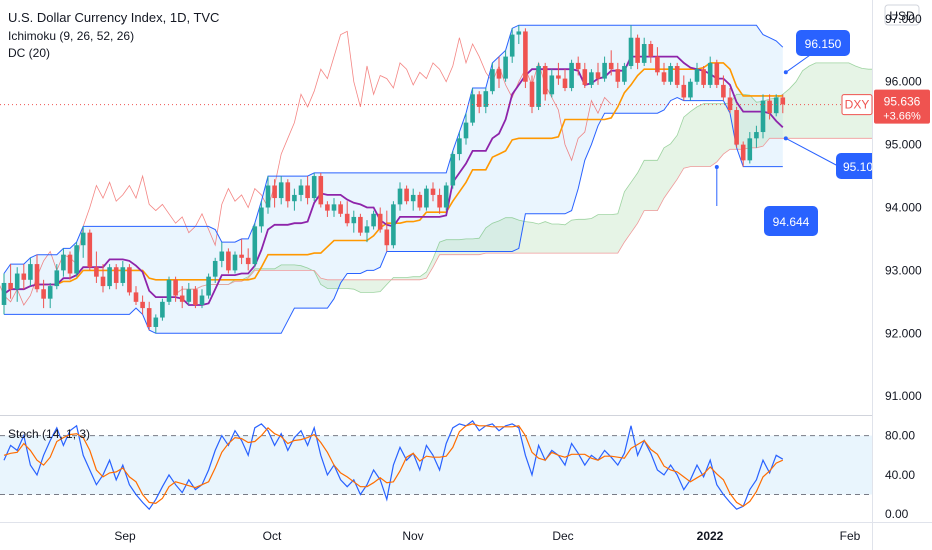 The image size is (932, 550). Describe the element at coordinates (791, 222) in the screenshot. I see `callout-lower: 94.644` at that location.